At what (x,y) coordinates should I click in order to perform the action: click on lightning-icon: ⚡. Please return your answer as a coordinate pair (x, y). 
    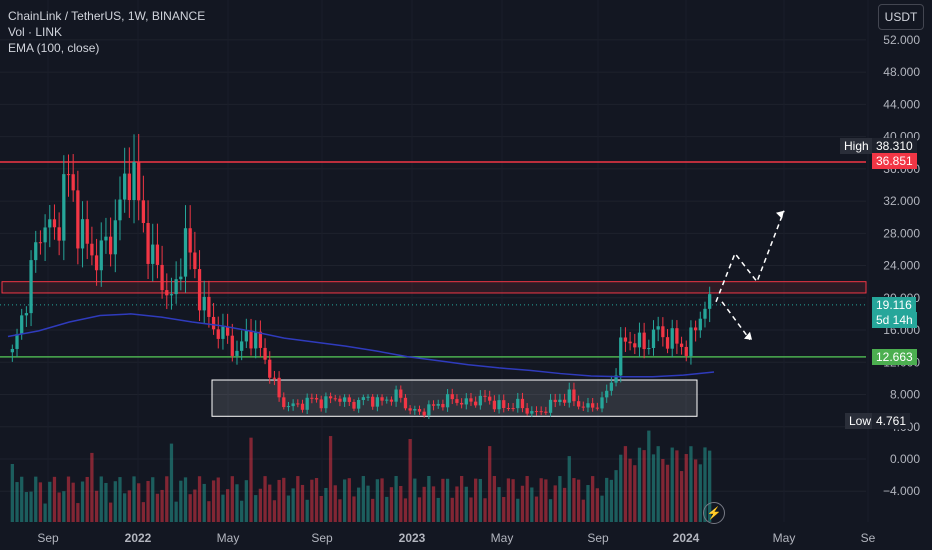
    Looking at the image, I should click on (714, 513).